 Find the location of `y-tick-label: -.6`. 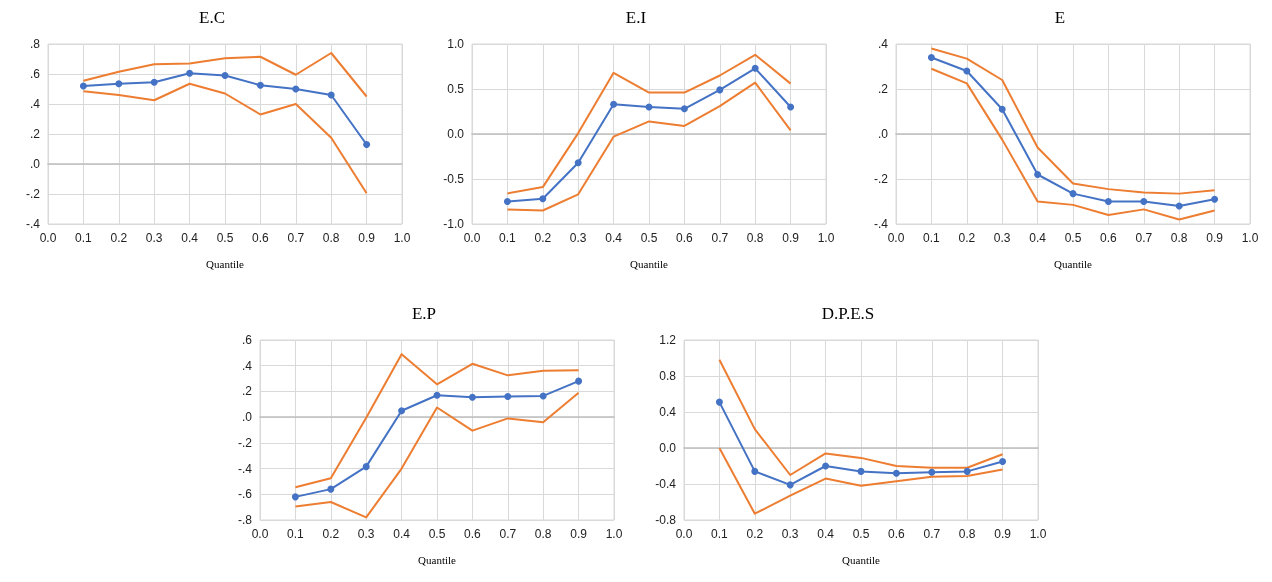

y-tick-label: -.6 is located at coordinates (245, 494).